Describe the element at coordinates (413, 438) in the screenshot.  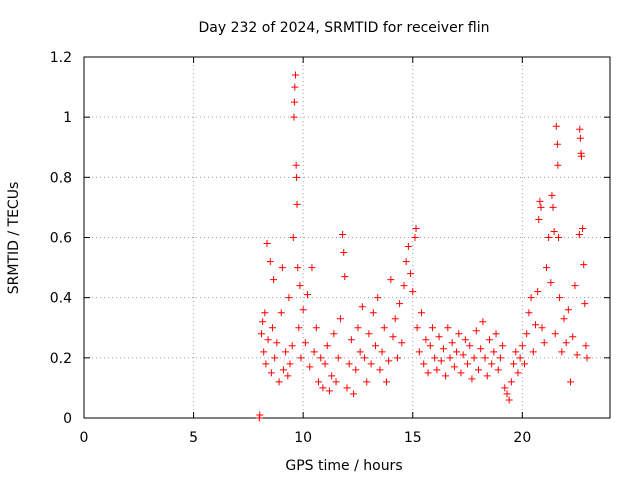
I see `x-tick-label: 15` at that location.